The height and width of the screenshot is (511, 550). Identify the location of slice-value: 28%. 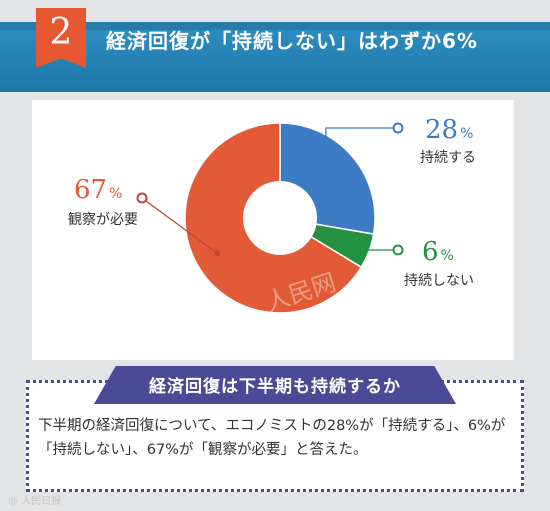
(449, 130).